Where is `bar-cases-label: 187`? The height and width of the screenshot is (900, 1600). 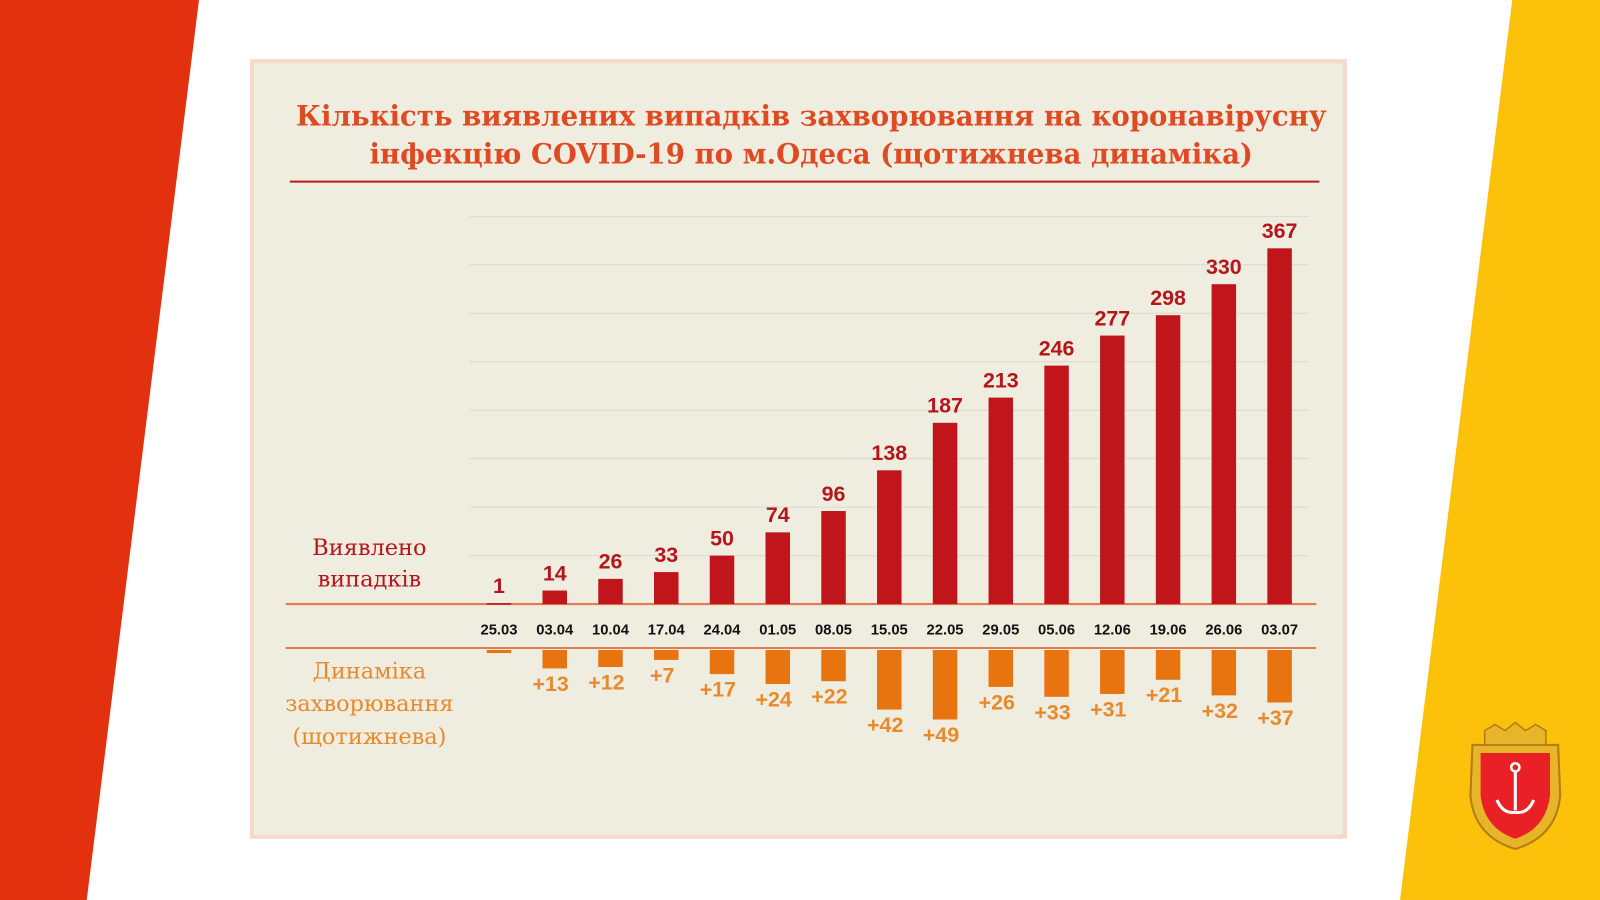
bar-cases-label: 187 is located at coordinates (945, 406).